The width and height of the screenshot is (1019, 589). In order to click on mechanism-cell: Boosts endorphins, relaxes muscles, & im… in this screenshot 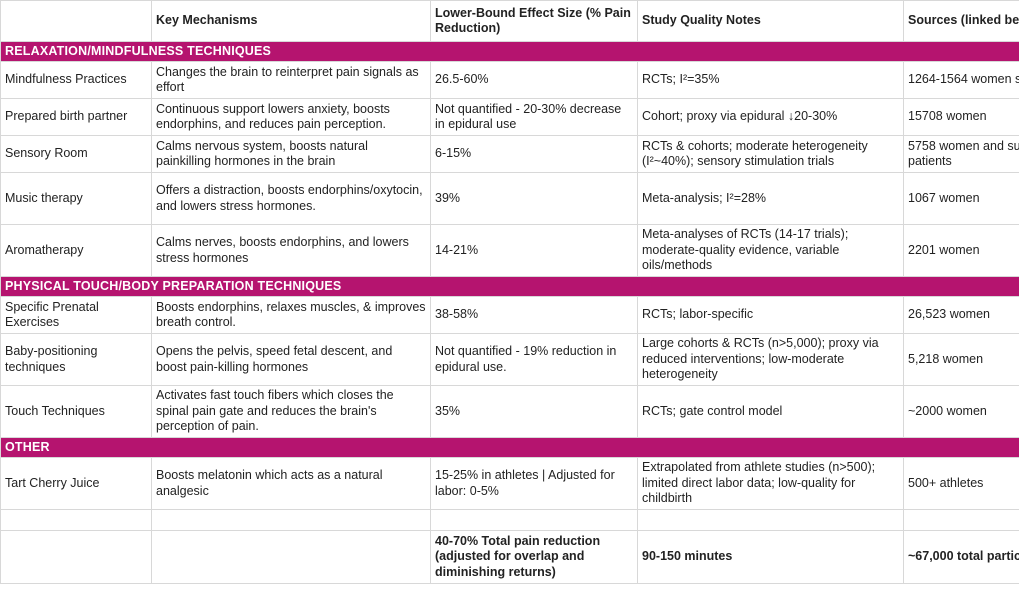, I will do `click(291, 315)`.